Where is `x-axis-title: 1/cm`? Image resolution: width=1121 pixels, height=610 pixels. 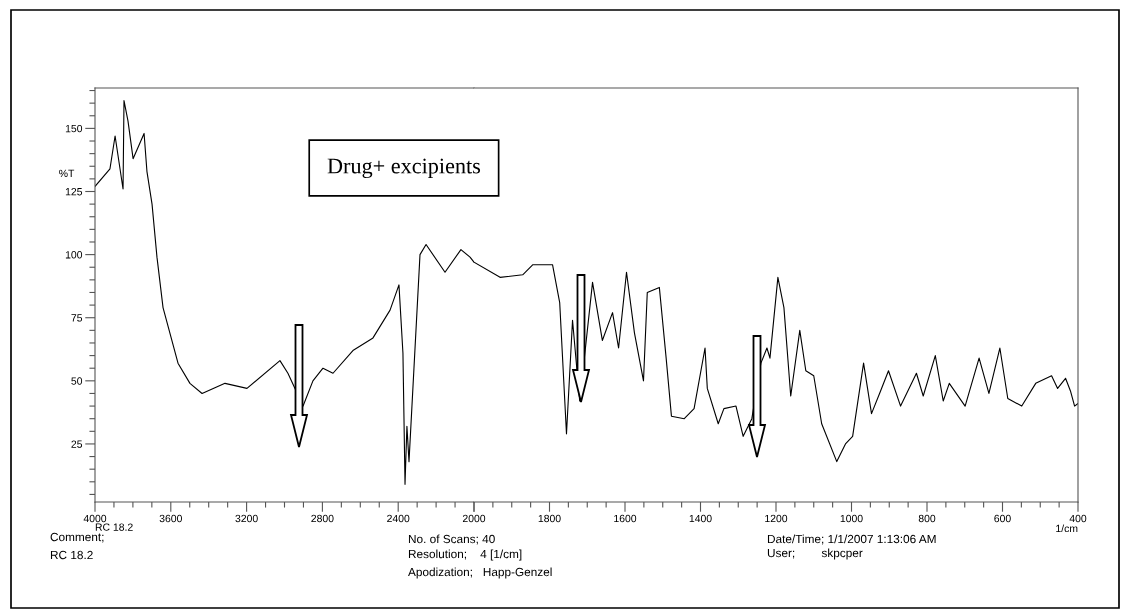 x-axis-title: 1/cm is located at coordinates (1067, 528).